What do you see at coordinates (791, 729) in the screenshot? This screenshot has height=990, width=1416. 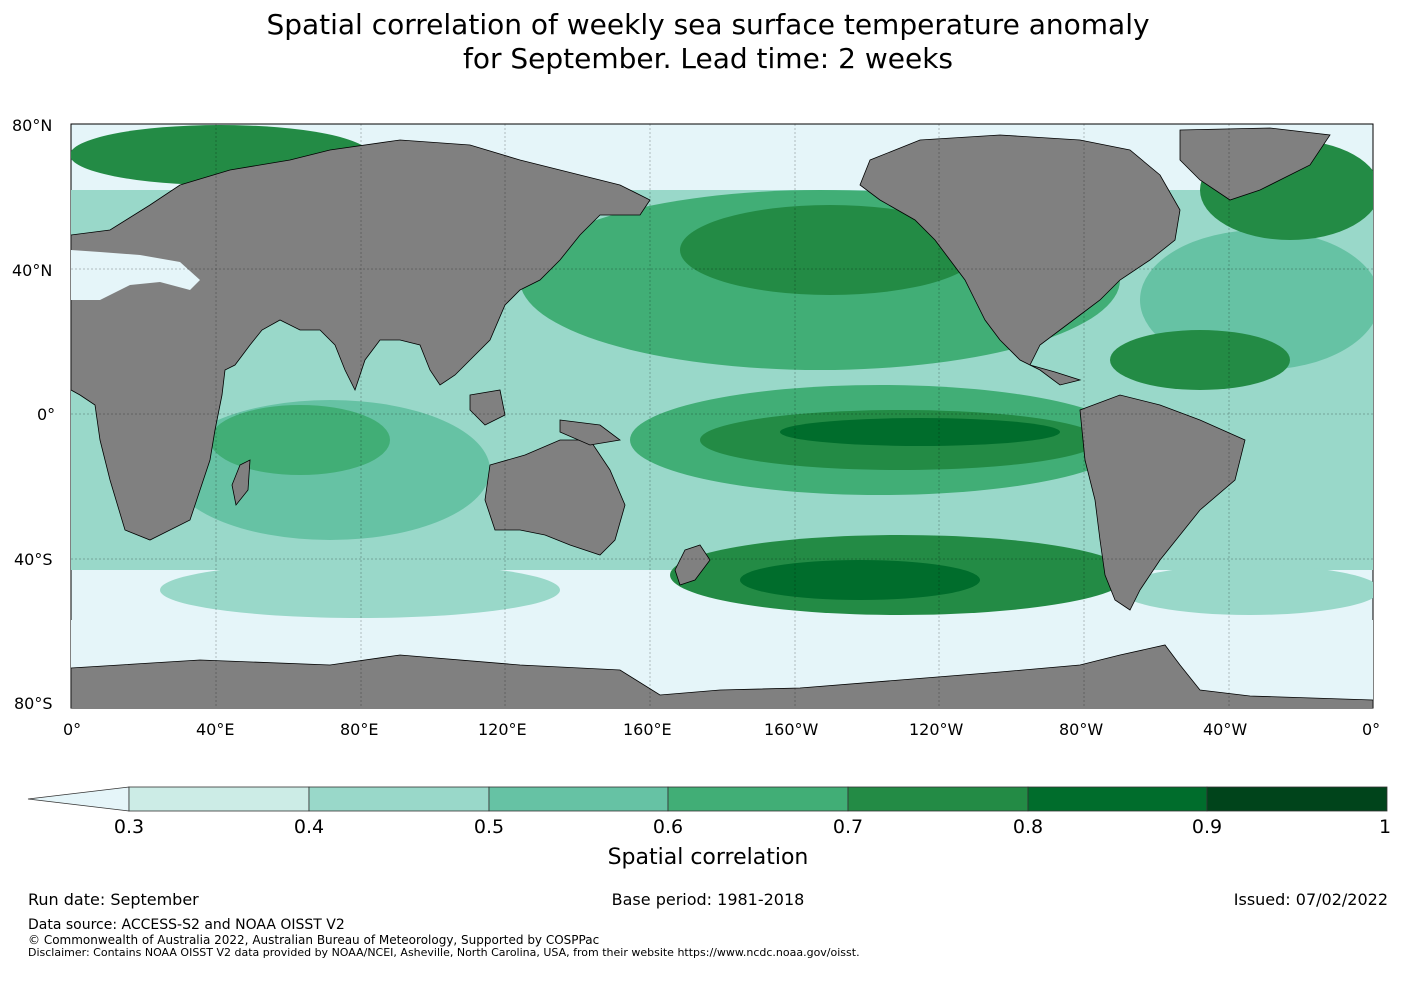 I see `lon-label-160w: 160°W` at bounding box center [791, 729].